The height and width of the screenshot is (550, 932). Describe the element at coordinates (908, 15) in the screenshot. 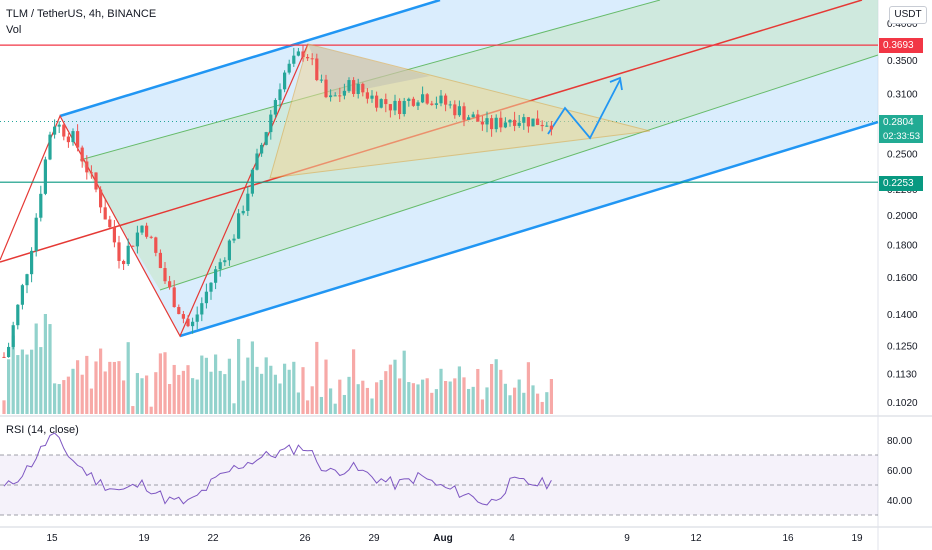

I see `currency-button: USDT` at that location.